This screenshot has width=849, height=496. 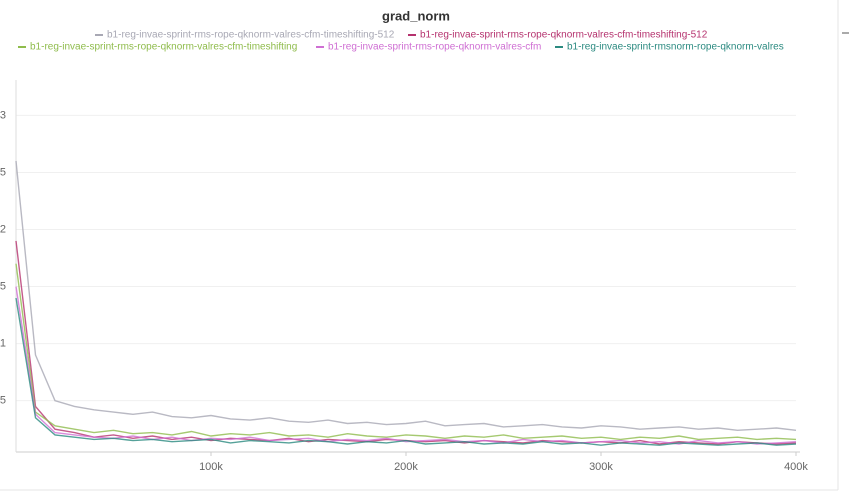 What do you see at coordinates (416, 15) in the screenshot?
I see `chart-title: grad_norm` at bounding box center [416, 15].